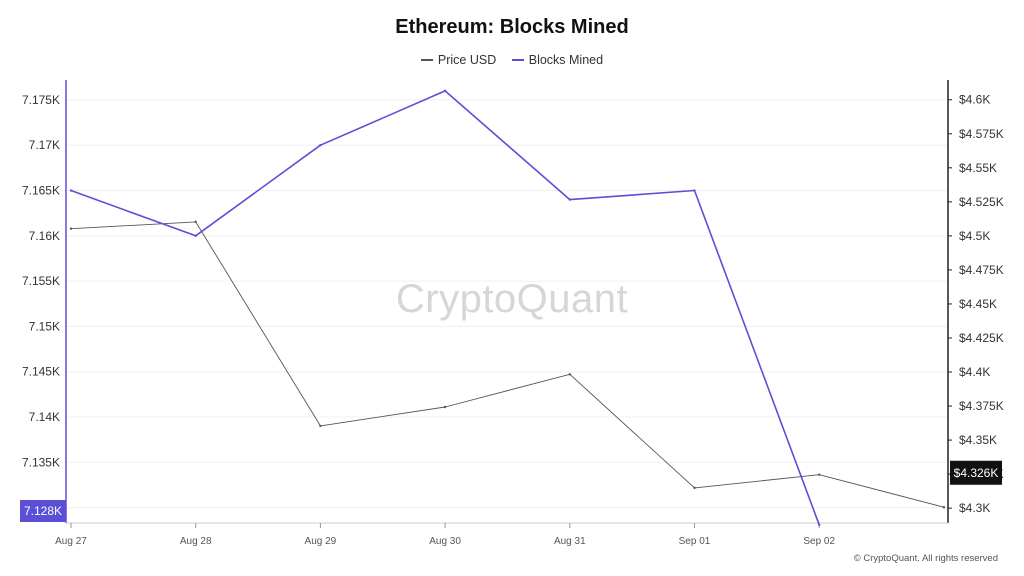 The image size is (1024, 576). Describe the element at coordinates (981, 134) in the screenshot. I see `right-tick-label: $4.575K` at that location.